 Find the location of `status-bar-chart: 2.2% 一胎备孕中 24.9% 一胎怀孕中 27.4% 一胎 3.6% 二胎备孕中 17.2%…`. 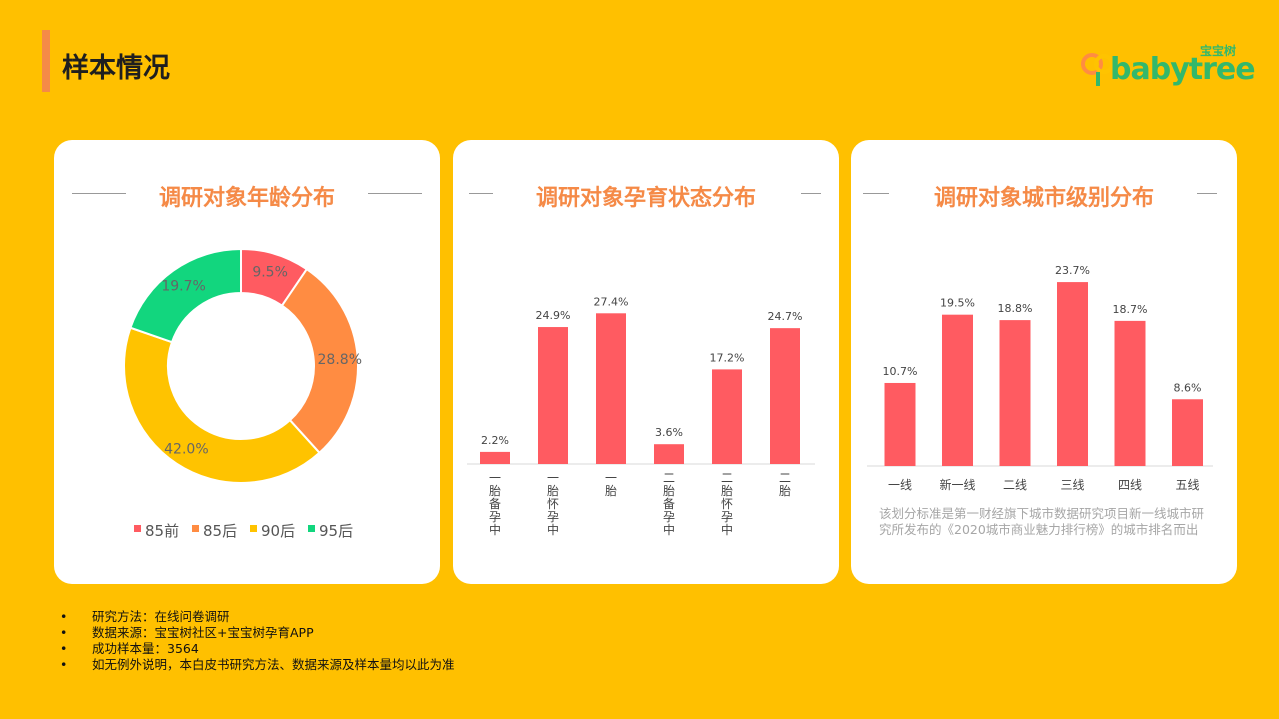

status-bar-chart: 2.2% 一胎备孕中 24.9% 一胎怀孕中 27.4% 一胎 3.6% 二胎备孕中 17.2%… is located at coordinates (641, 416).